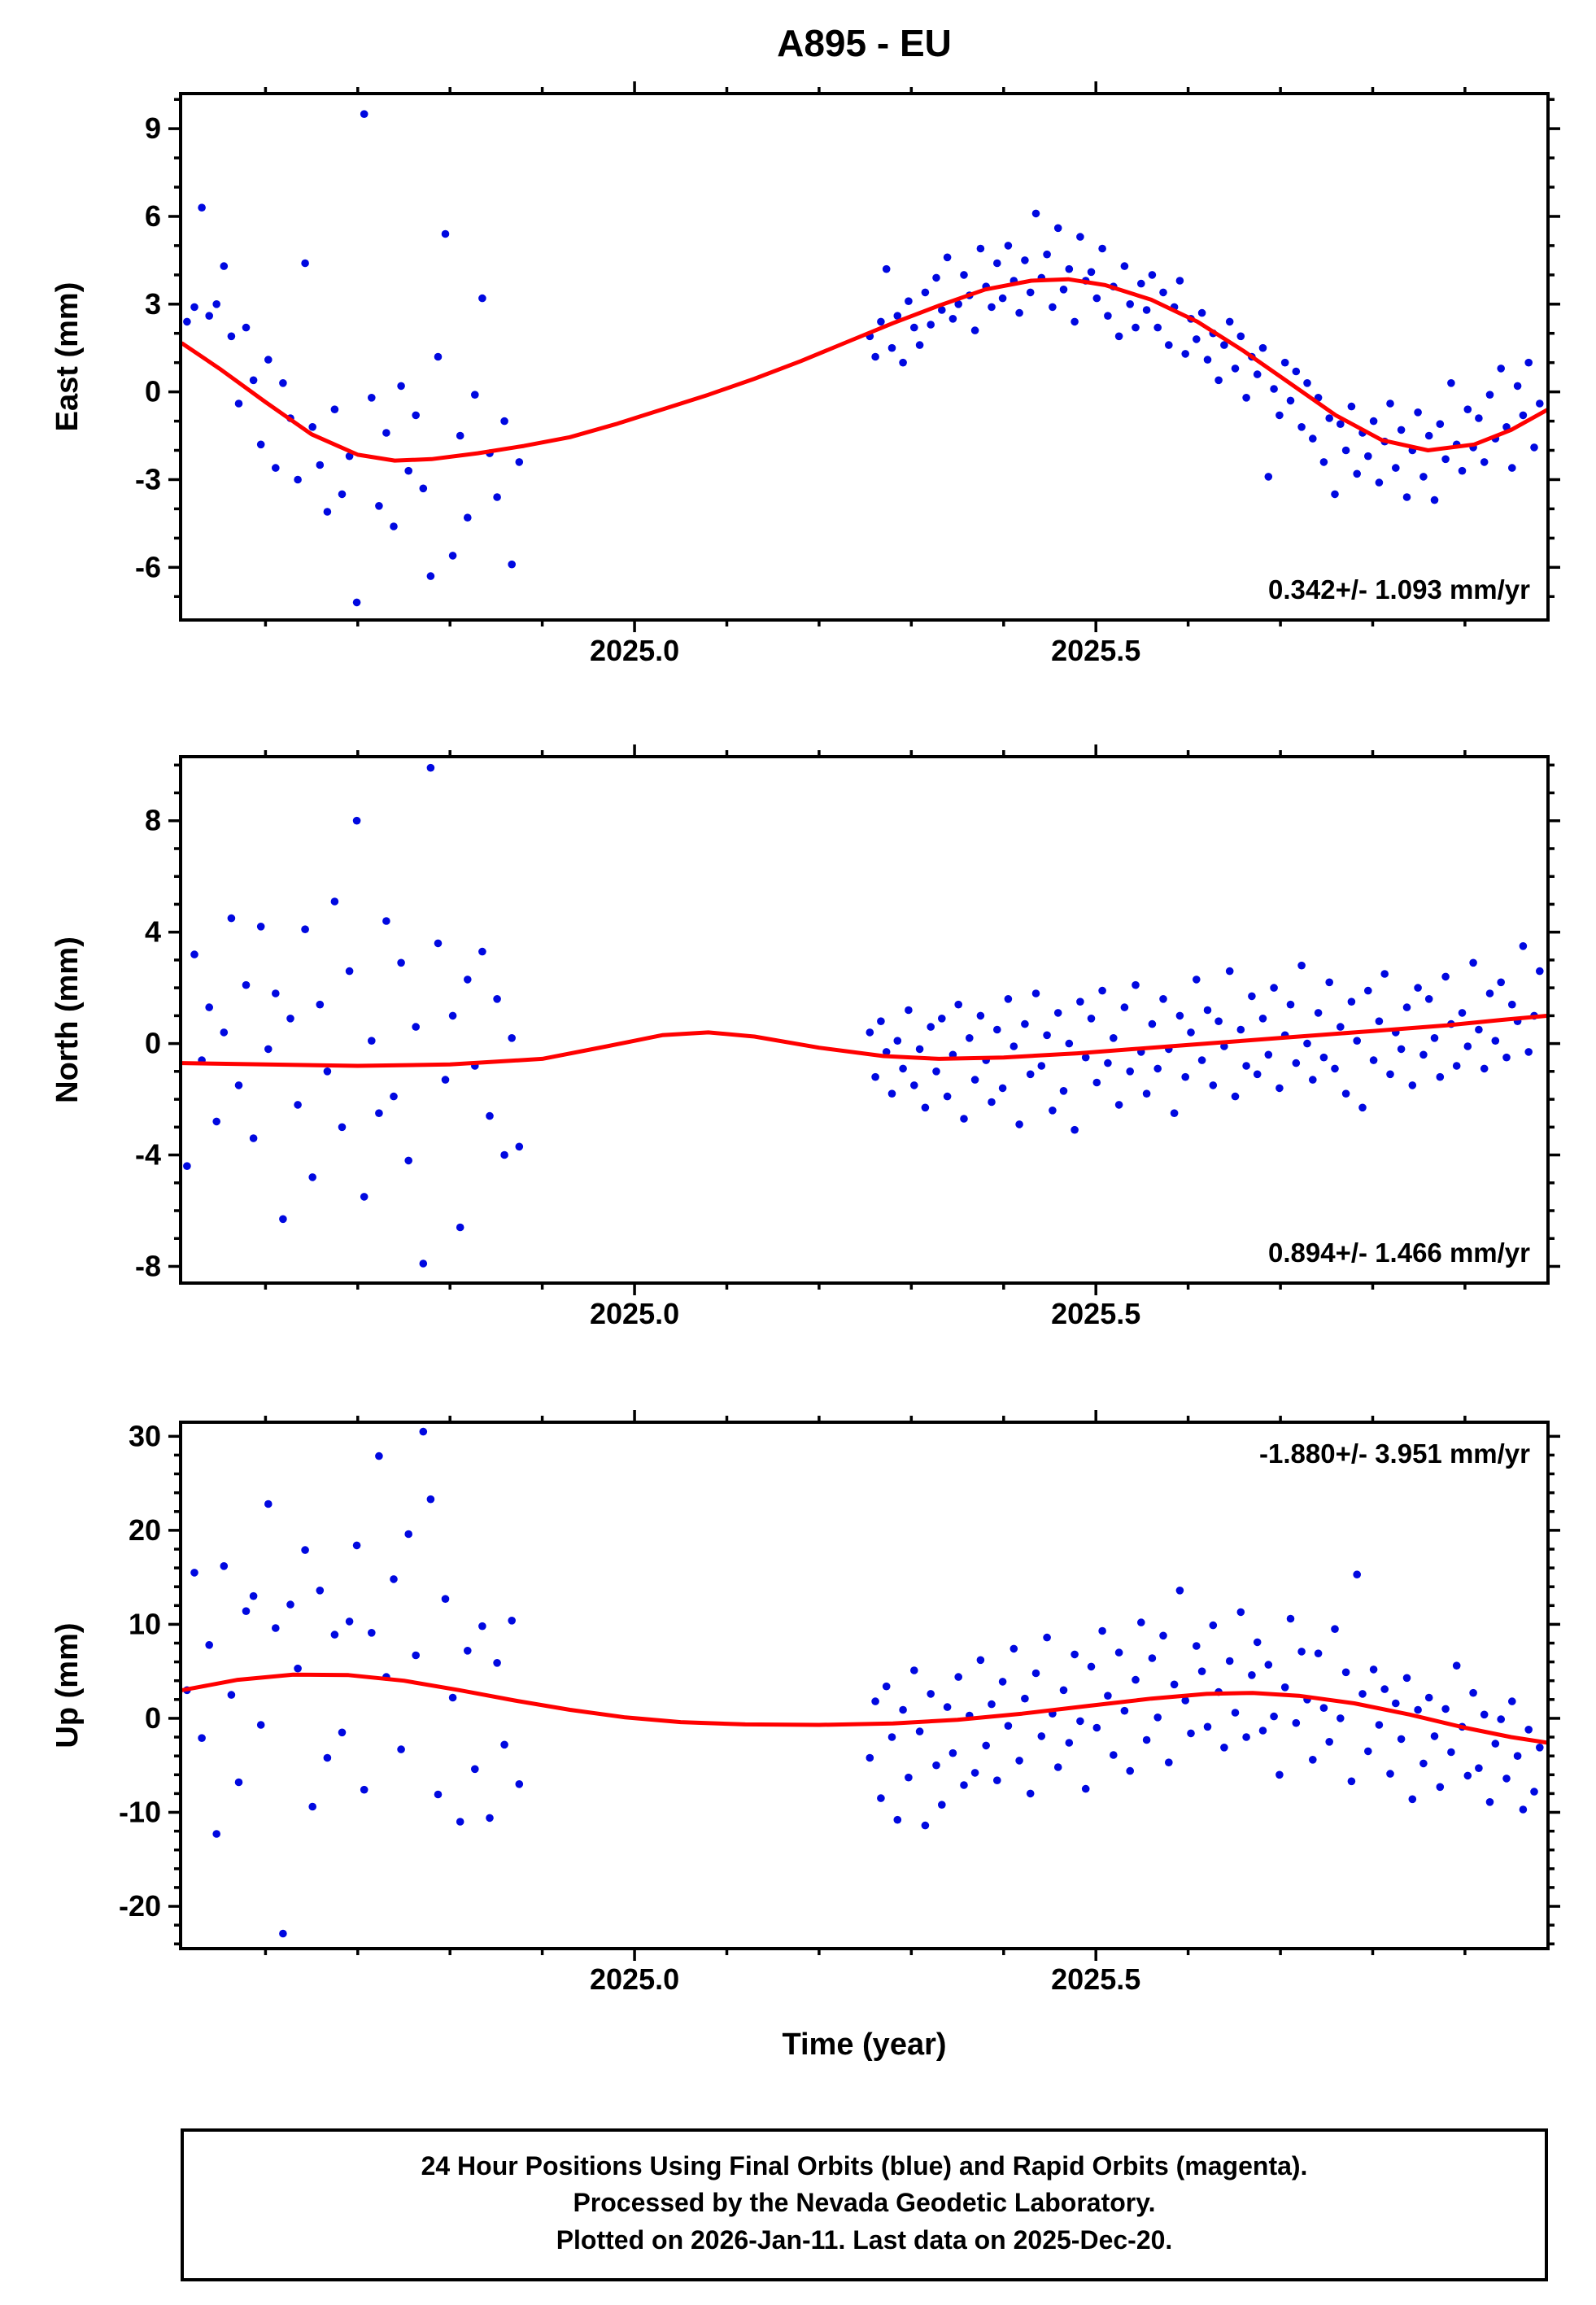  I want to click on svg-text: -3, so click(148, 479).